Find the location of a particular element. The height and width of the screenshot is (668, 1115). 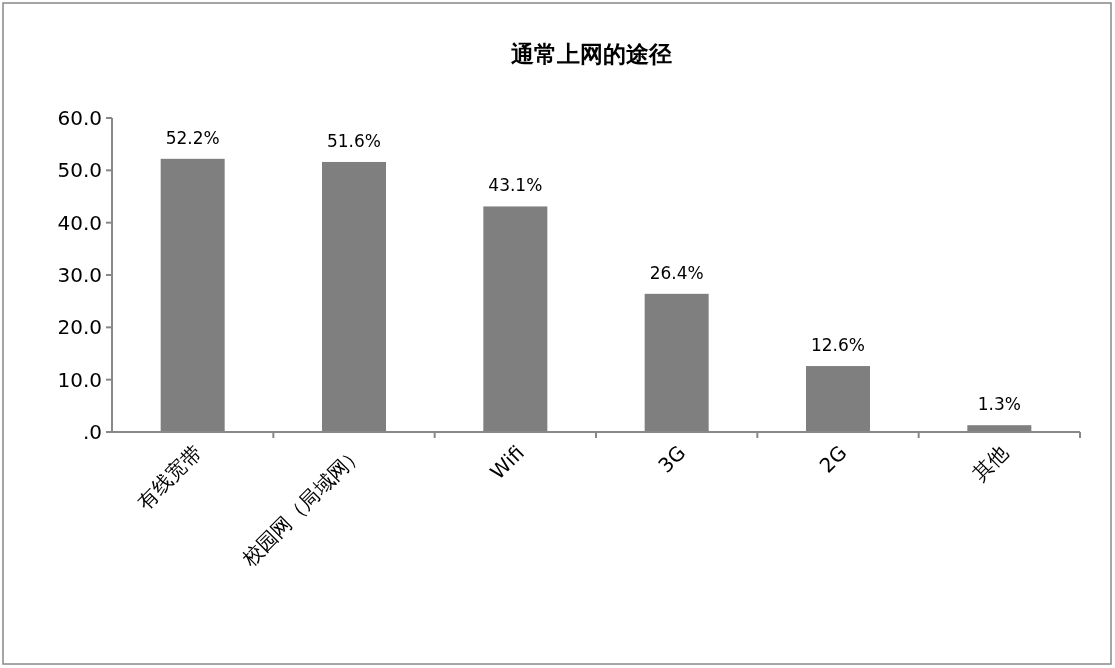

y-tick-label: .0 is located at coordinates (92, 432).